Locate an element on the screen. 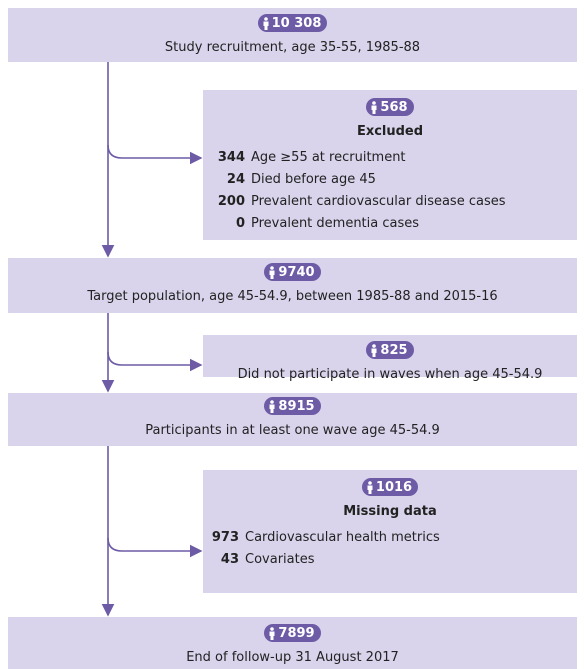 The image size is (585, 669). item-label: Prevalent dementia cases is located at coordinates (335, 223).